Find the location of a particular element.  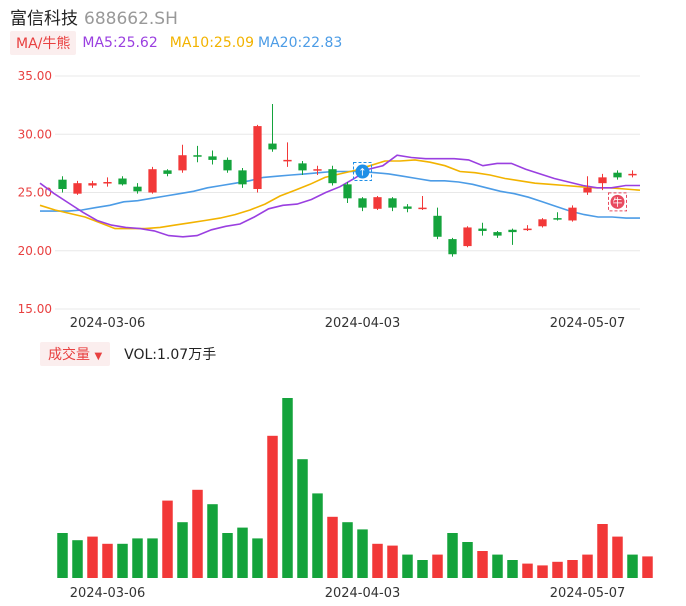

signal-marker-label: ↑ is located at coordinates (362, 173).